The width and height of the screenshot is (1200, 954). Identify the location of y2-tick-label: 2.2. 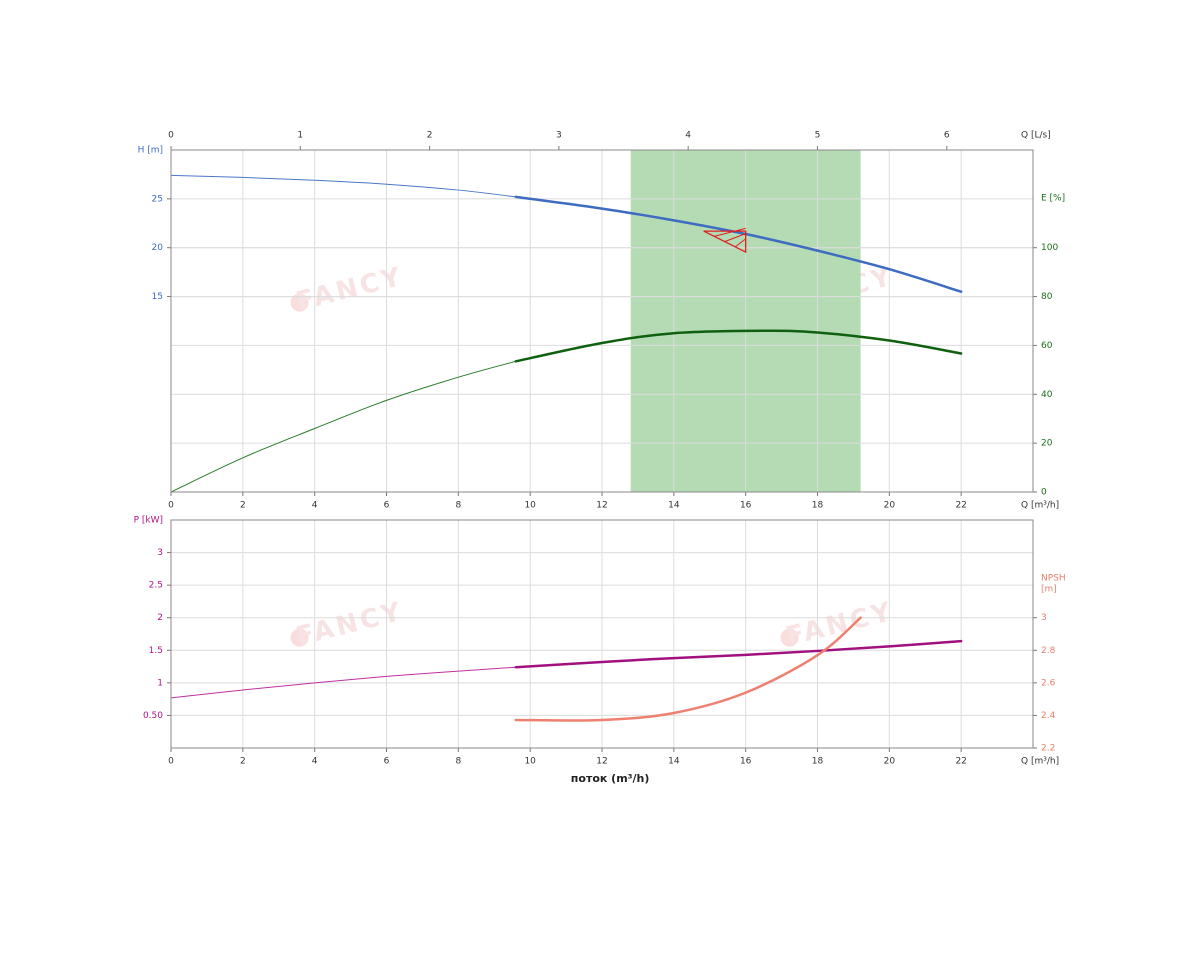
(1048, 749).